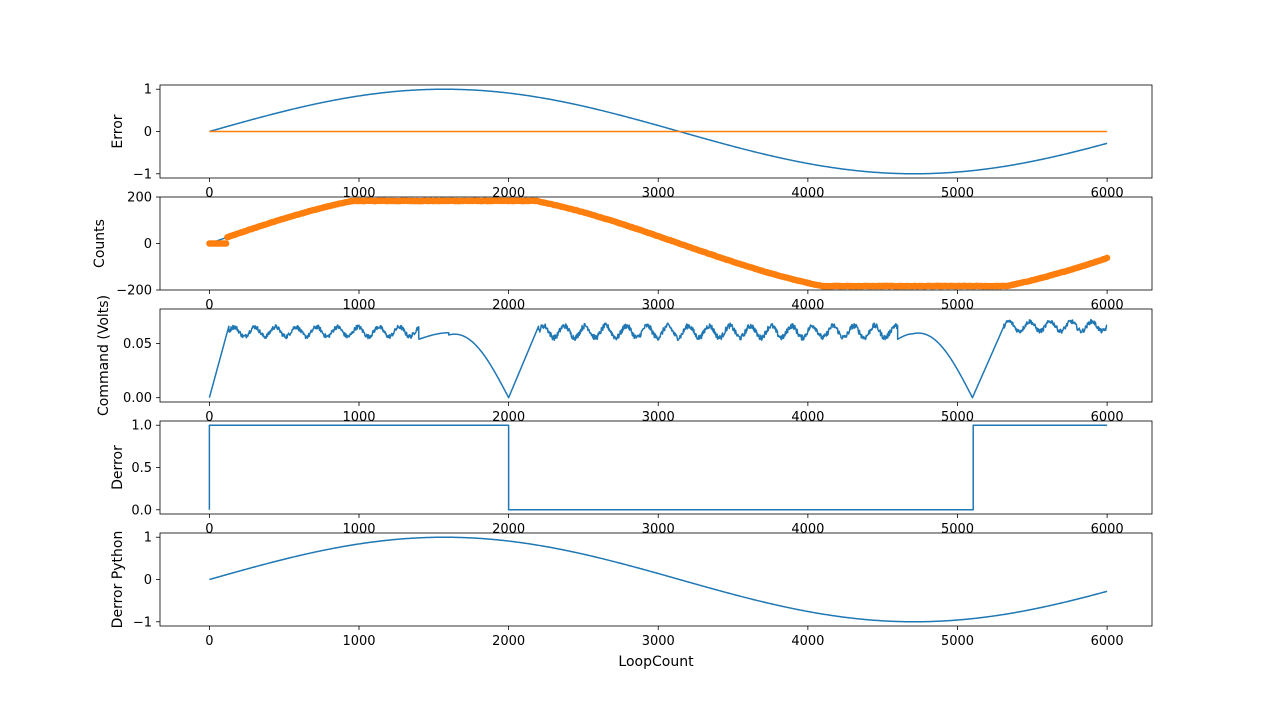 This screenshot has width=1280, height=703. I want to click on y-tick-label: 0.5, so click(141, 468).